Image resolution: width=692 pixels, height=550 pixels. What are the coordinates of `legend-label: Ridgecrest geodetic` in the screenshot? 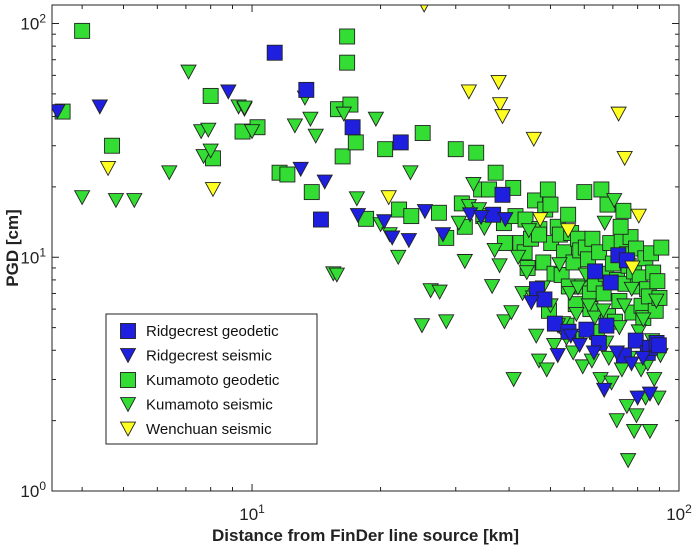 It's located at (212, 331).